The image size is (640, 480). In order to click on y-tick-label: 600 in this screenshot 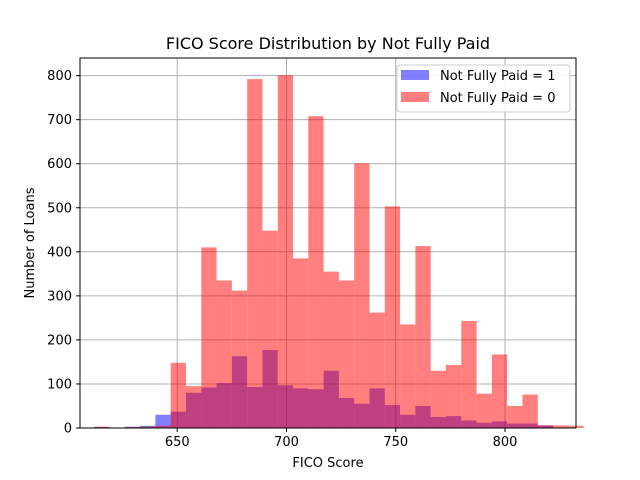, I will do `click(59, 164)`.